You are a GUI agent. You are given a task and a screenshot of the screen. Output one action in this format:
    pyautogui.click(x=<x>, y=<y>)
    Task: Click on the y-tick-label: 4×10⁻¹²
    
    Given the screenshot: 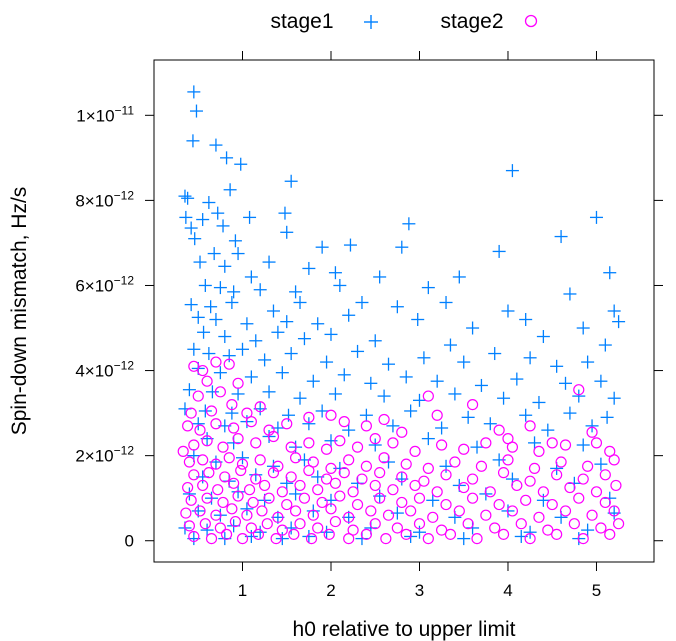 What is the action you would take?
    pyautogui.click(x=104, y=370)
    